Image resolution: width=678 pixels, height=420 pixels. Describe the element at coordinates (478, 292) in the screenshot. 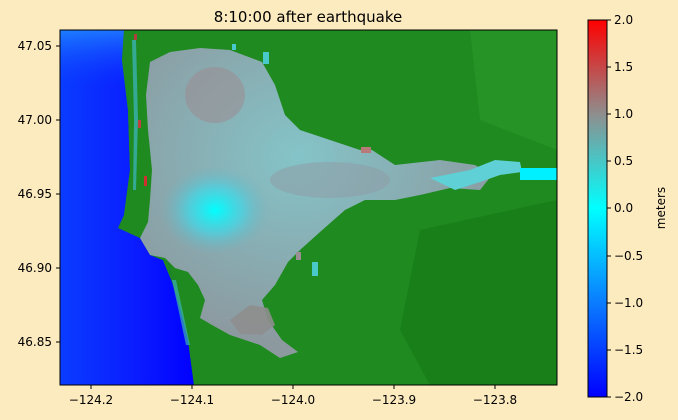

I see `hill-shading` at that location.